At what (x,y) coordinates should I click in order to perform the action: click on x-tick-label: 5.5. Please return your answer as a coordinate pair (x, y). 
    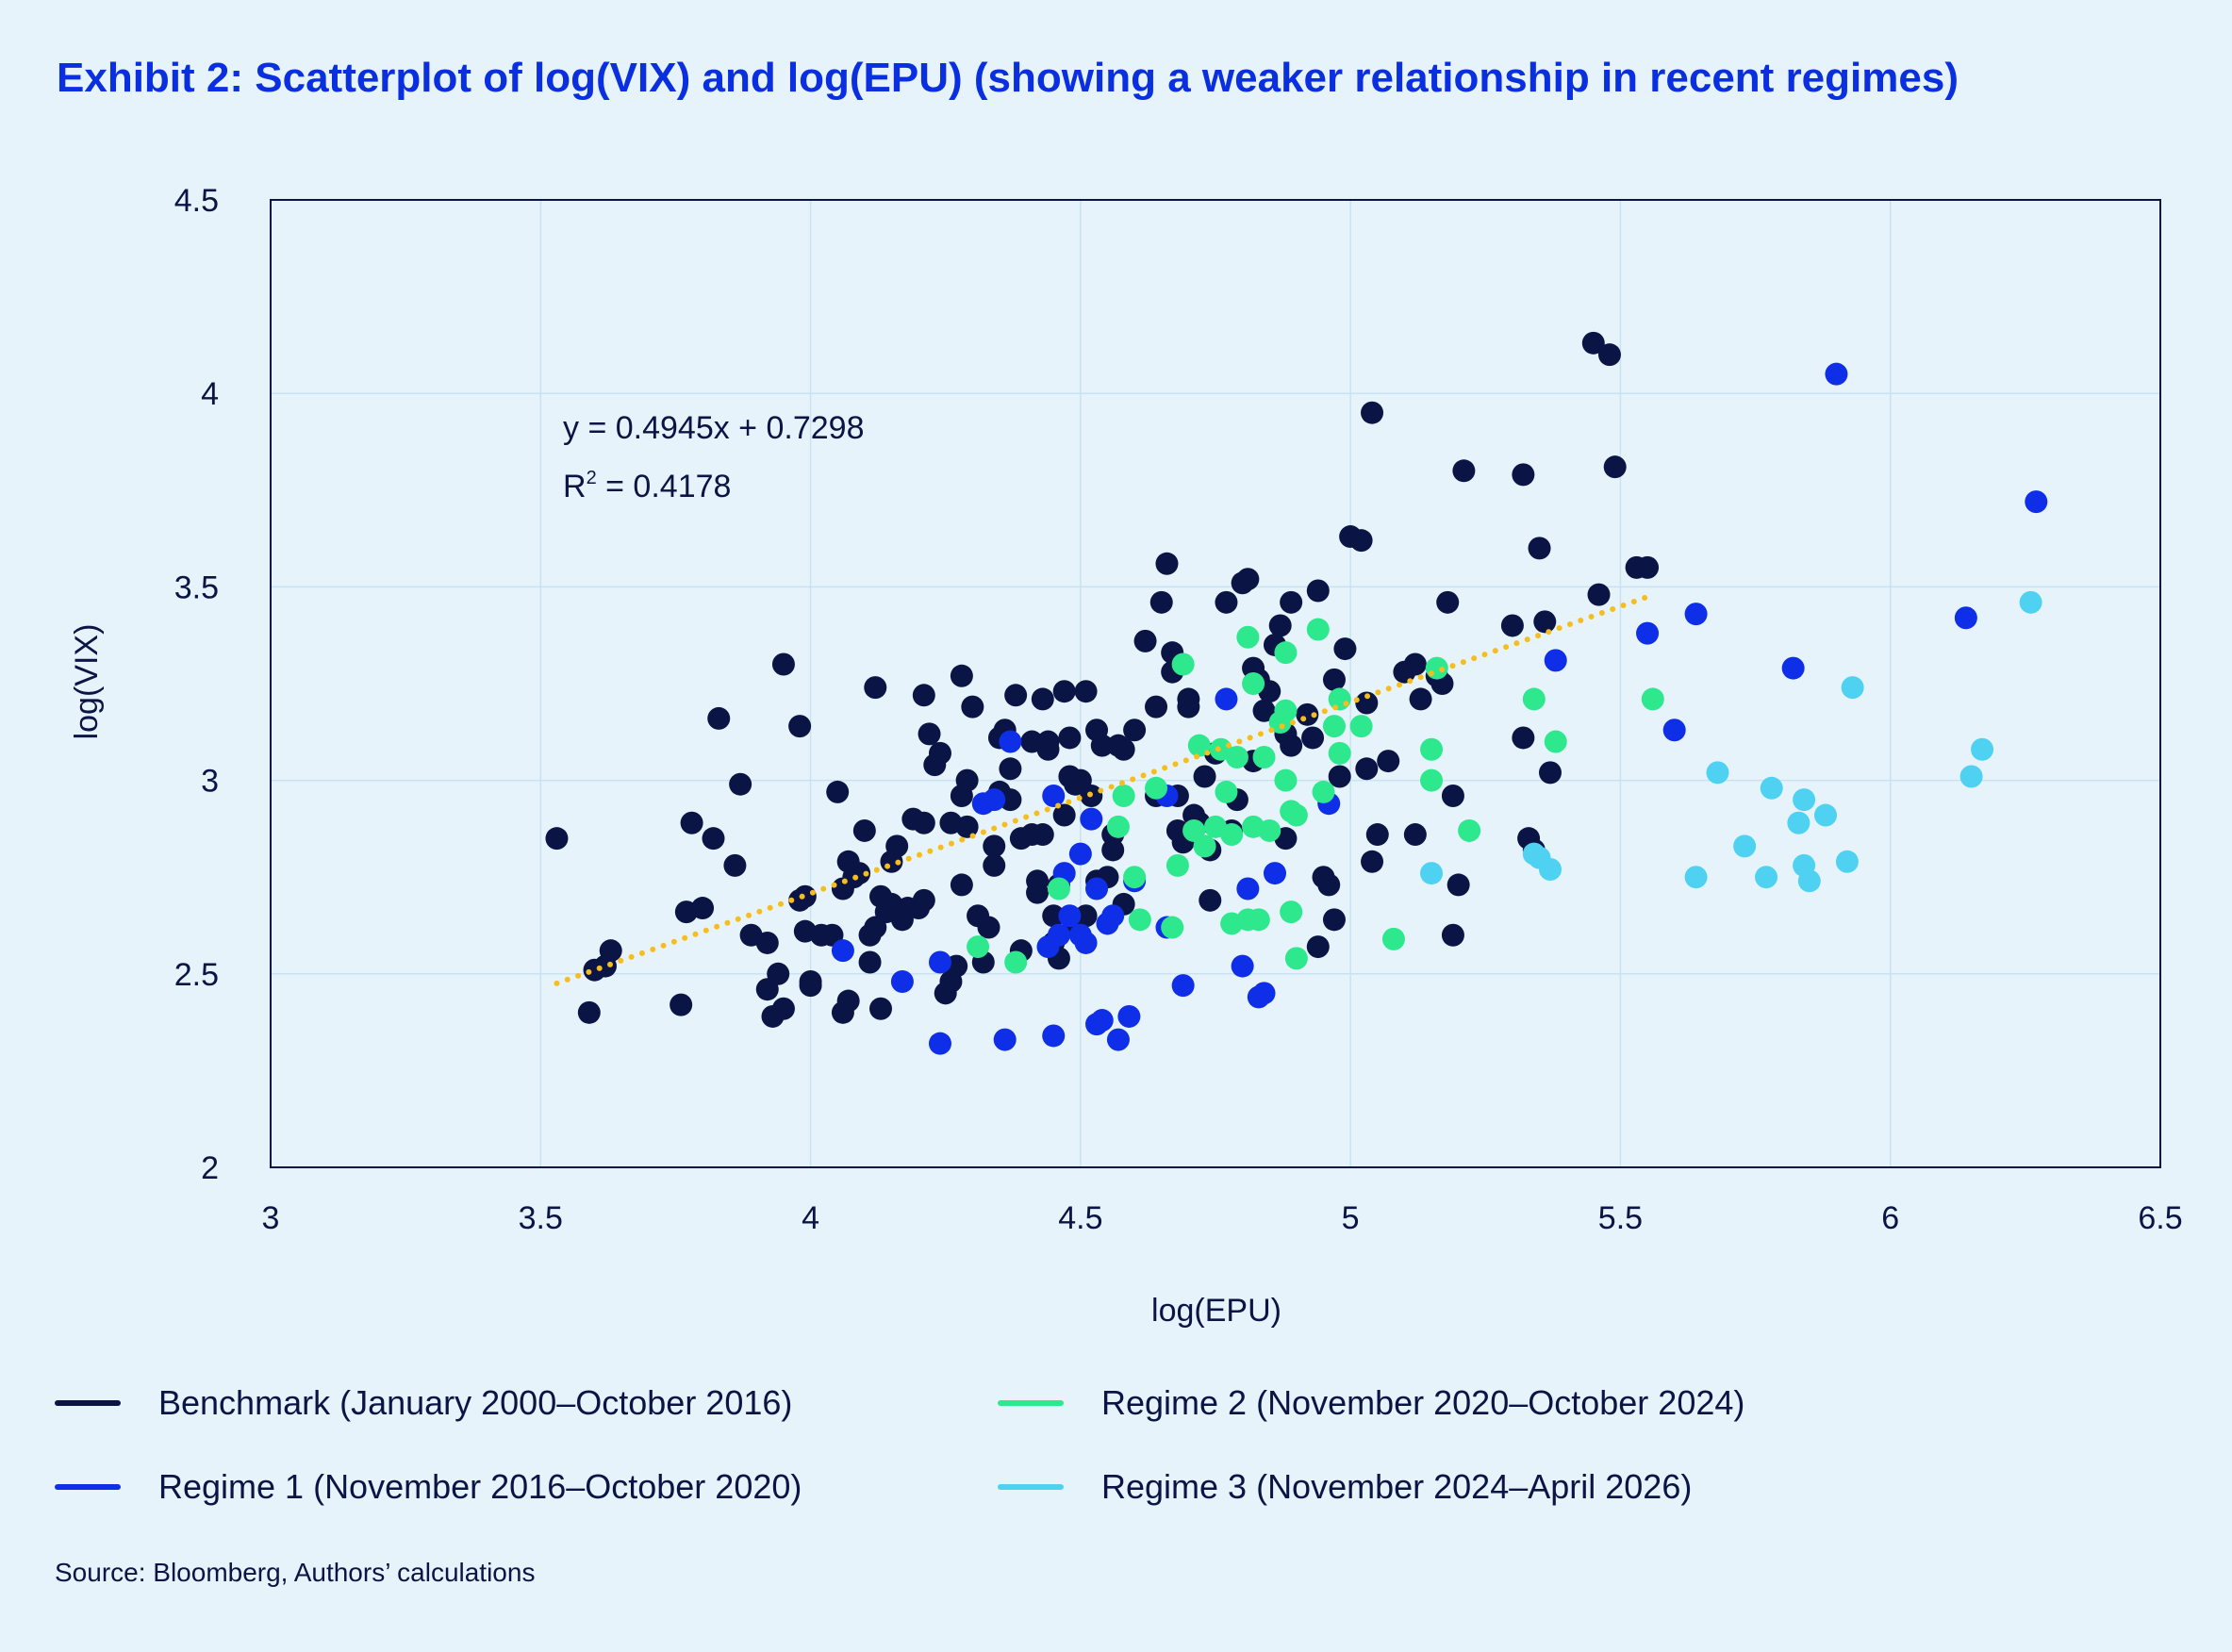
    Looking at the image, I should click on (1620, 1218).